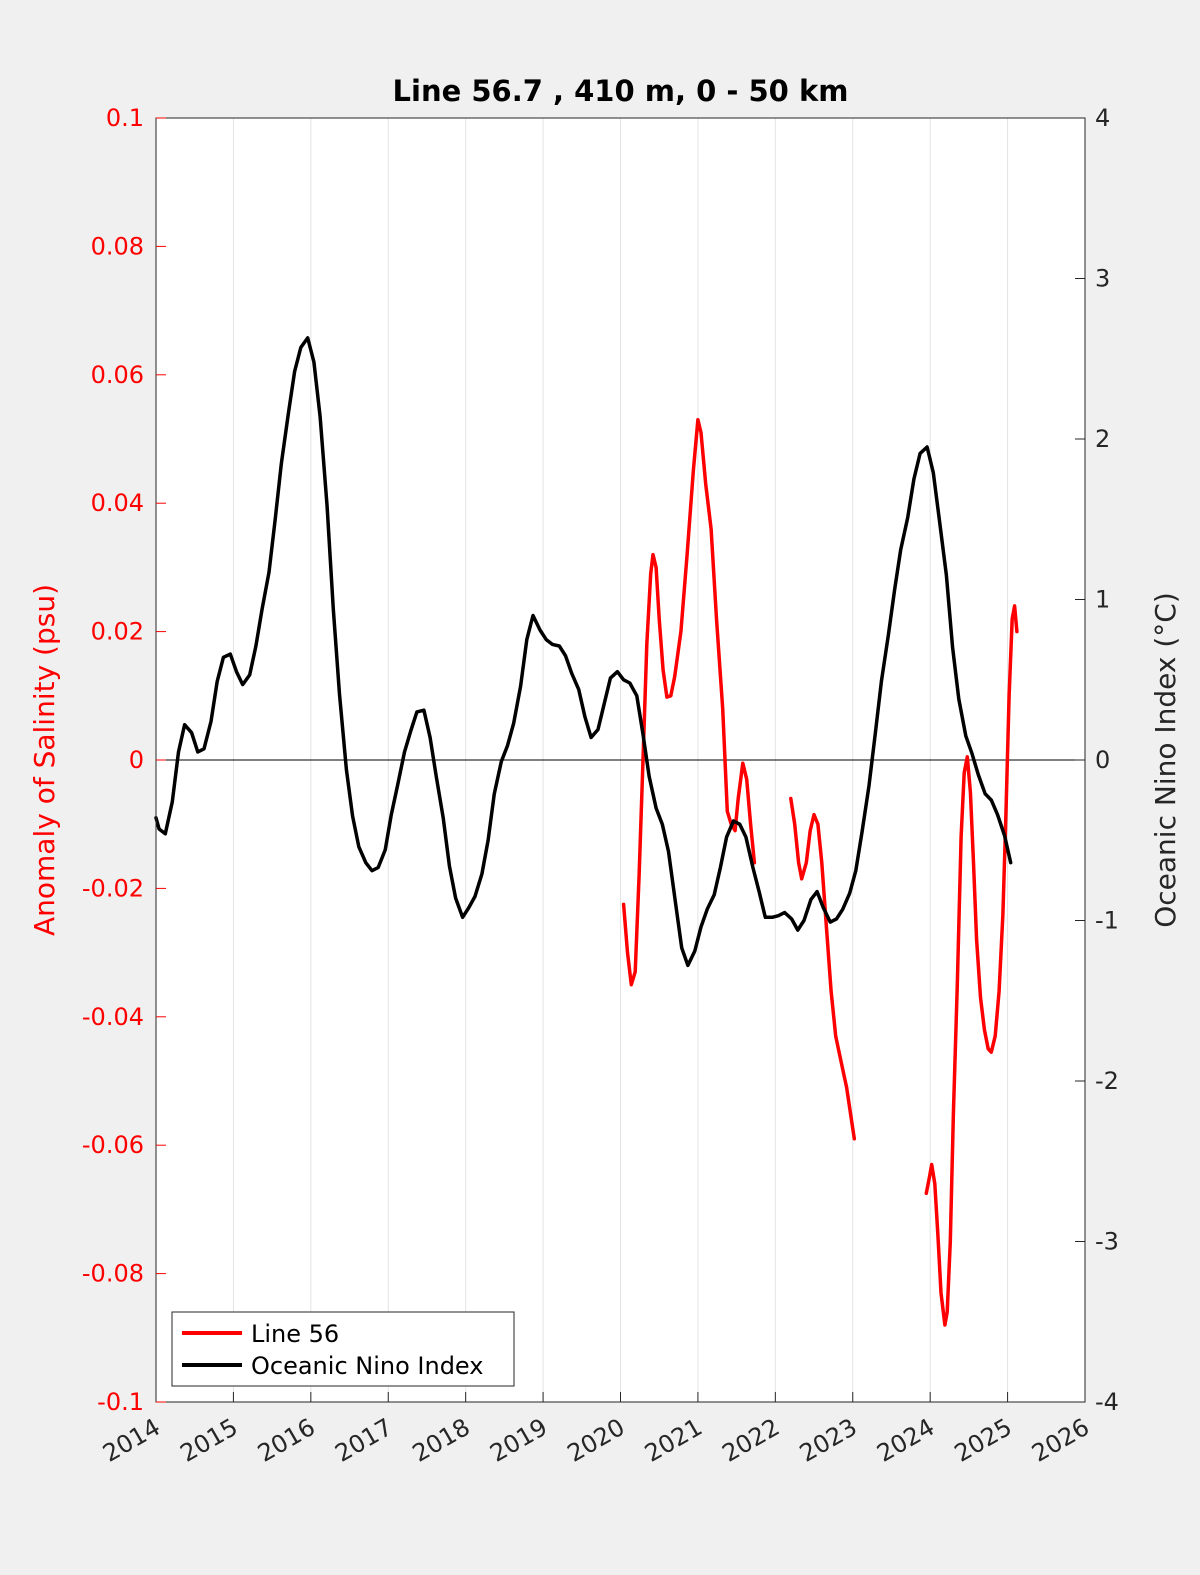 This screenshot has width=1200, height=1575. Describe the element at coordinates (117, 246) in the screenshot. I see `left-y-tick-label: 0.08` at that location.